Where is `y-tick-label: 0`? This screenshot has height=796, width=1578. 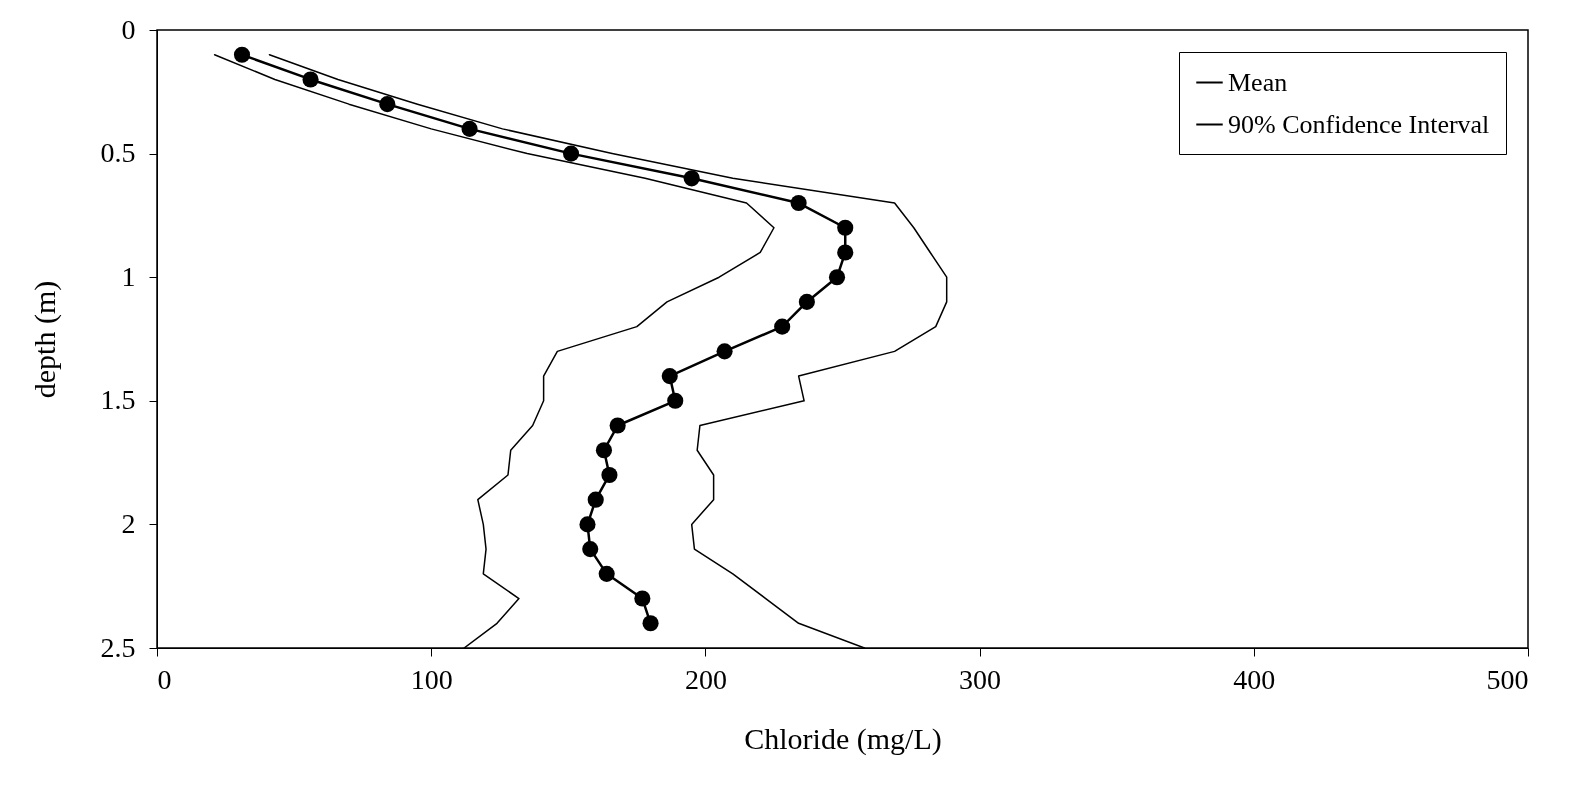
y-tick-label: 0 is located at coordinates (128, 29).